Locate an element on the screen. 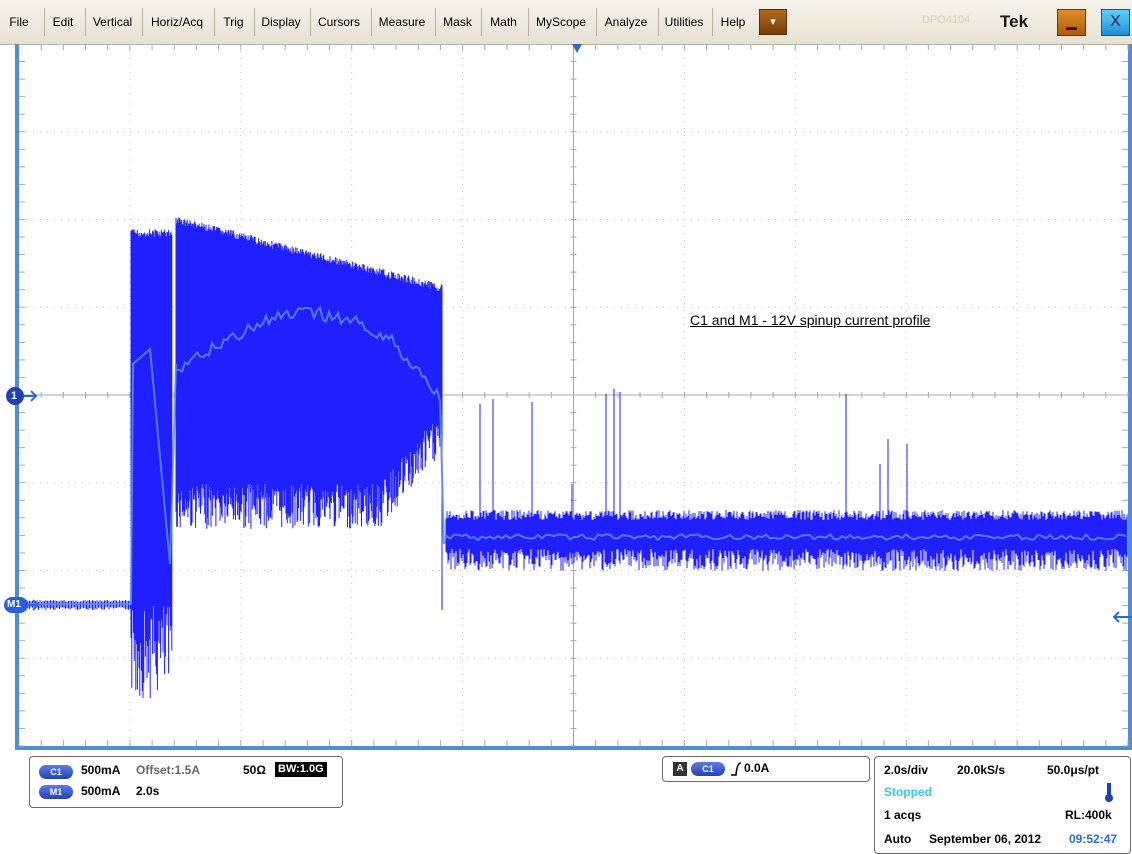  tek-logo: Tek is located at coordinates (1014, 21).